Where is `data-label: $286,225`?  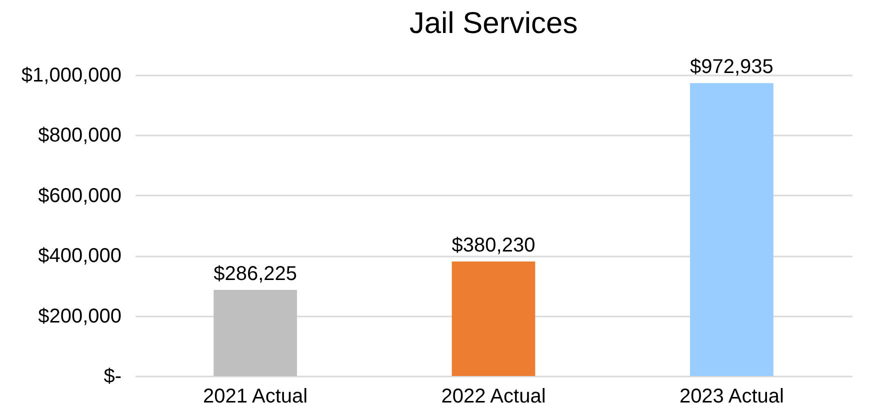
data-label: $286,225 is located at coordinates (256, 273).